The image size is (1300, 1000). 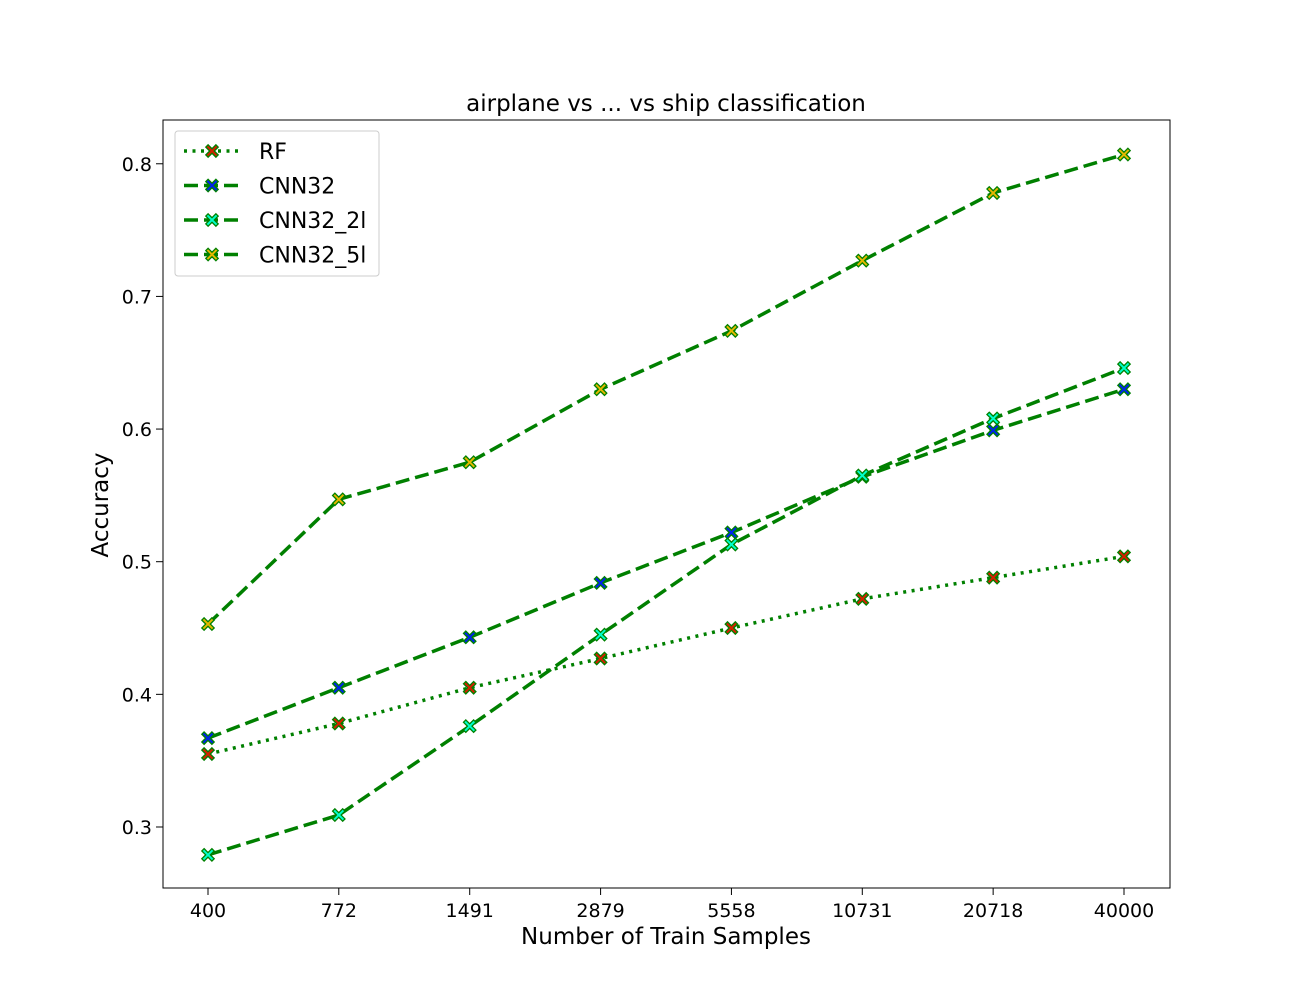 I want to click on x-tick-label: 5558, so click(x=731, y=911).